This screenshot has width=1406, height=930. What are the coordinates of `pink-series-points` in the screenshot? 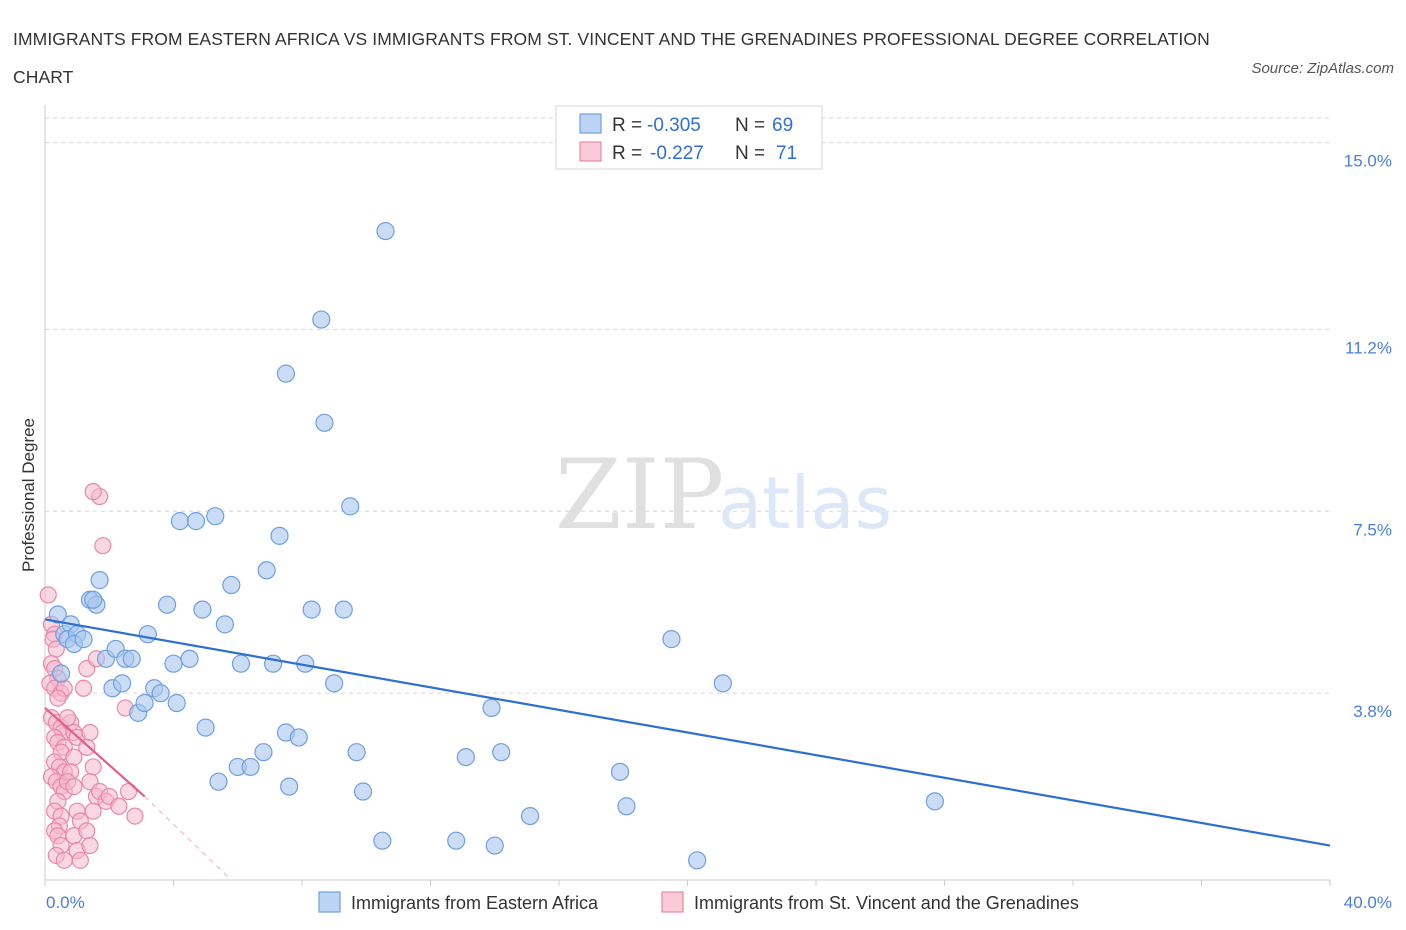 It's located at (91, 676).